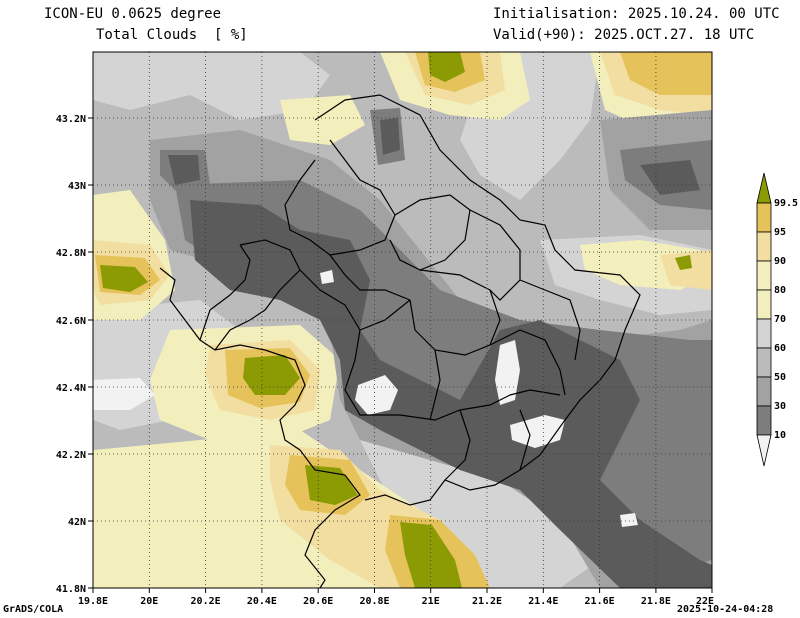 This screenshot has height=618, width=800. I want to click on colorbar-label: 80, so click(780, 290).